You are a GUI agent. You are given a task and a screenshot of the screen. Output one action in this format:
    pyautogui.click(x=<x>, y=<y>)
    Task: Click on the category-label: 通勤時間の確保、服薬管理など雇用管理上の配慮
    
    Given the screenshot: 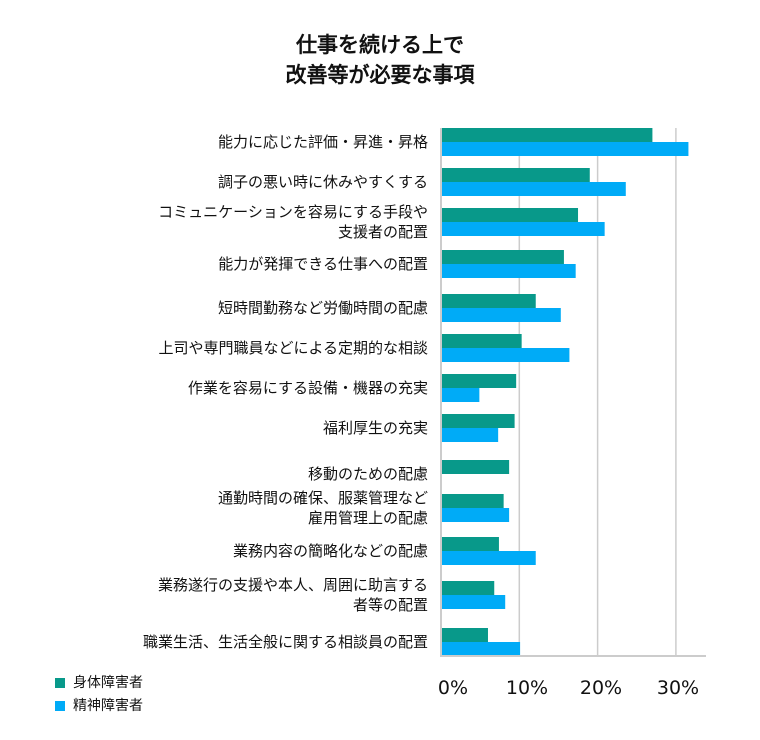 What is the action you would take?
    pyautogui.click(x=228, y=508)
    